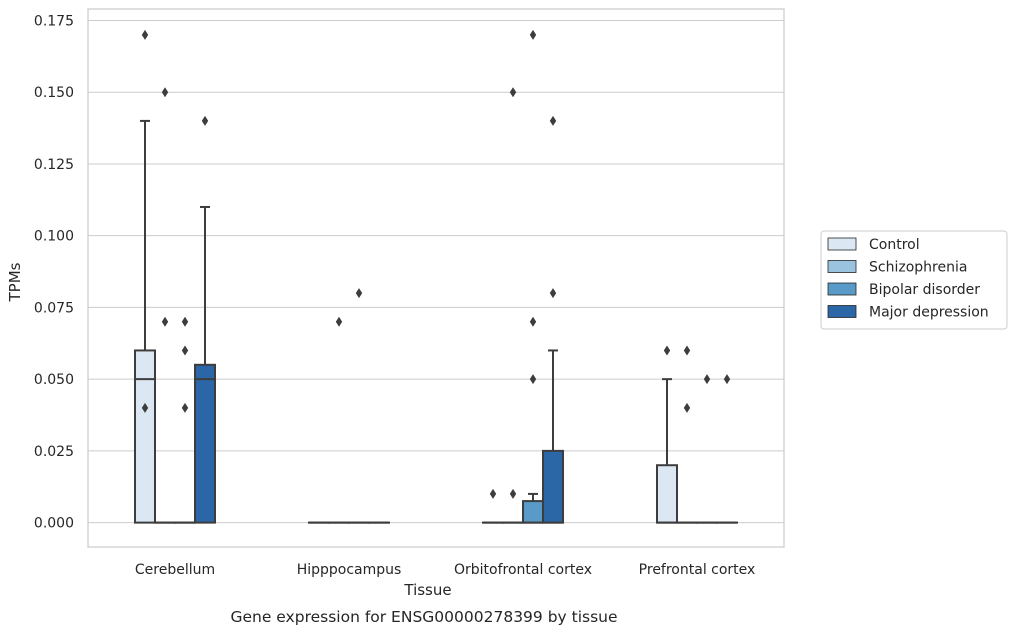  I want to click on y-tick-label: 0.050, so click(54, 380).